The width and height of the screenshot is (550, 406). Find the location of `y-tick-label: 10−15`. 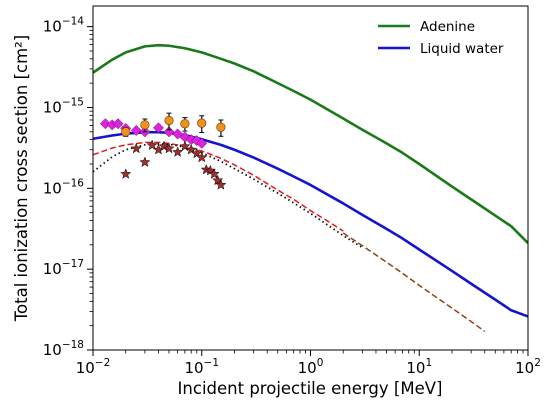

y-tick-label: 10−15 is located at coordinates (63, 106).